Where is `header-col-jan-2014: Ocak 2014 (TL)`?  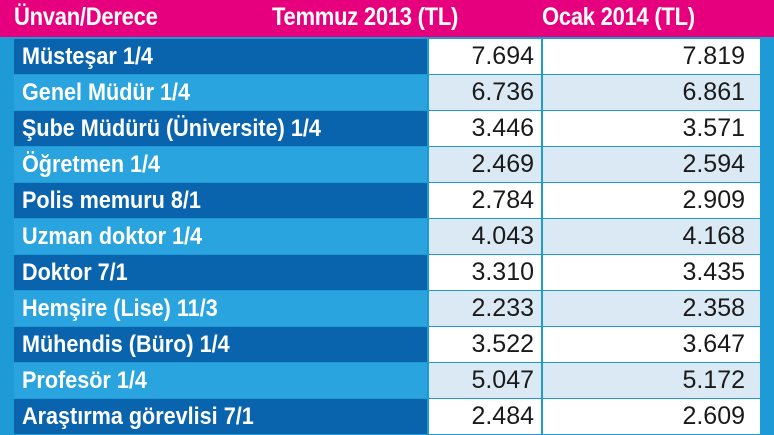
header-col-jan-2014: Ocak 2014 (TL) is located at coordinates (618, 17).